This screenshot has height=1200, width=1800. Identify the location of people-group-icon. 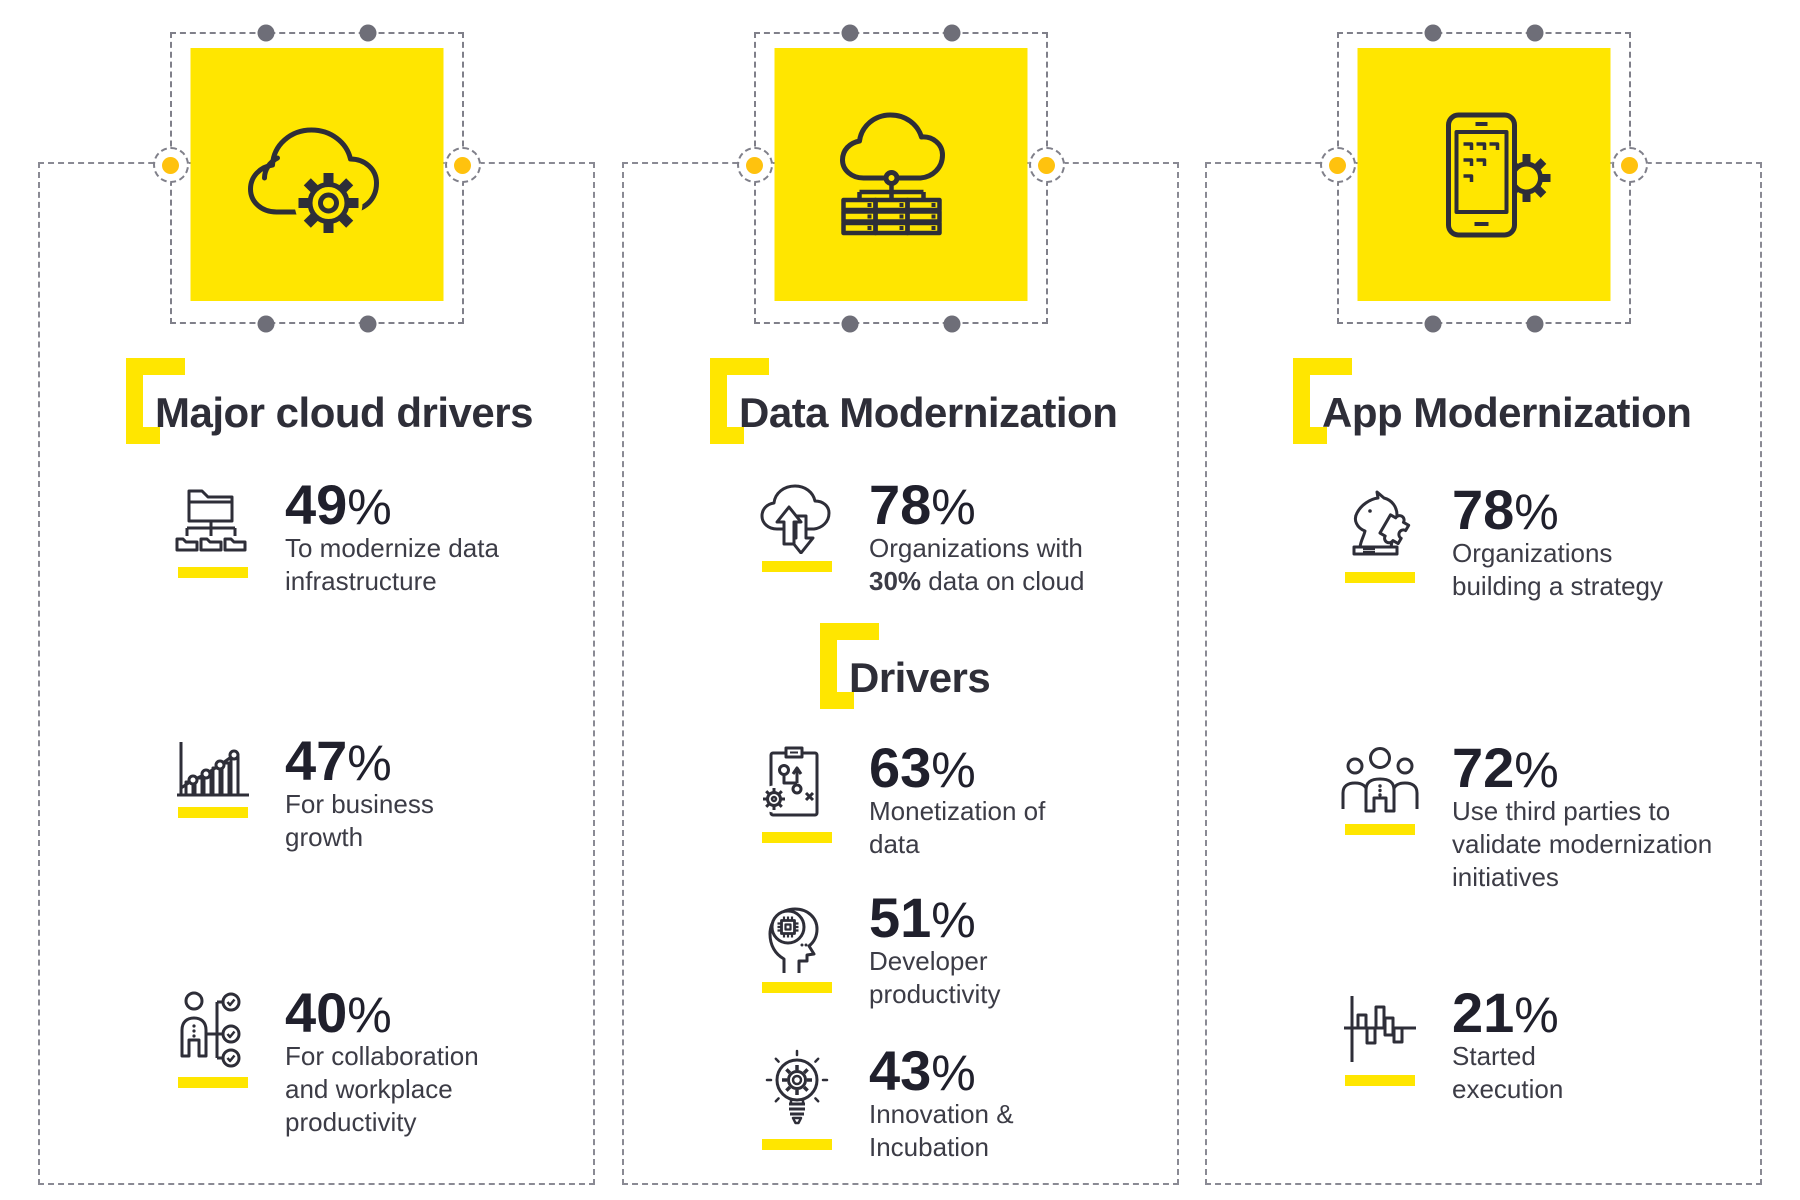
(1380, 780).